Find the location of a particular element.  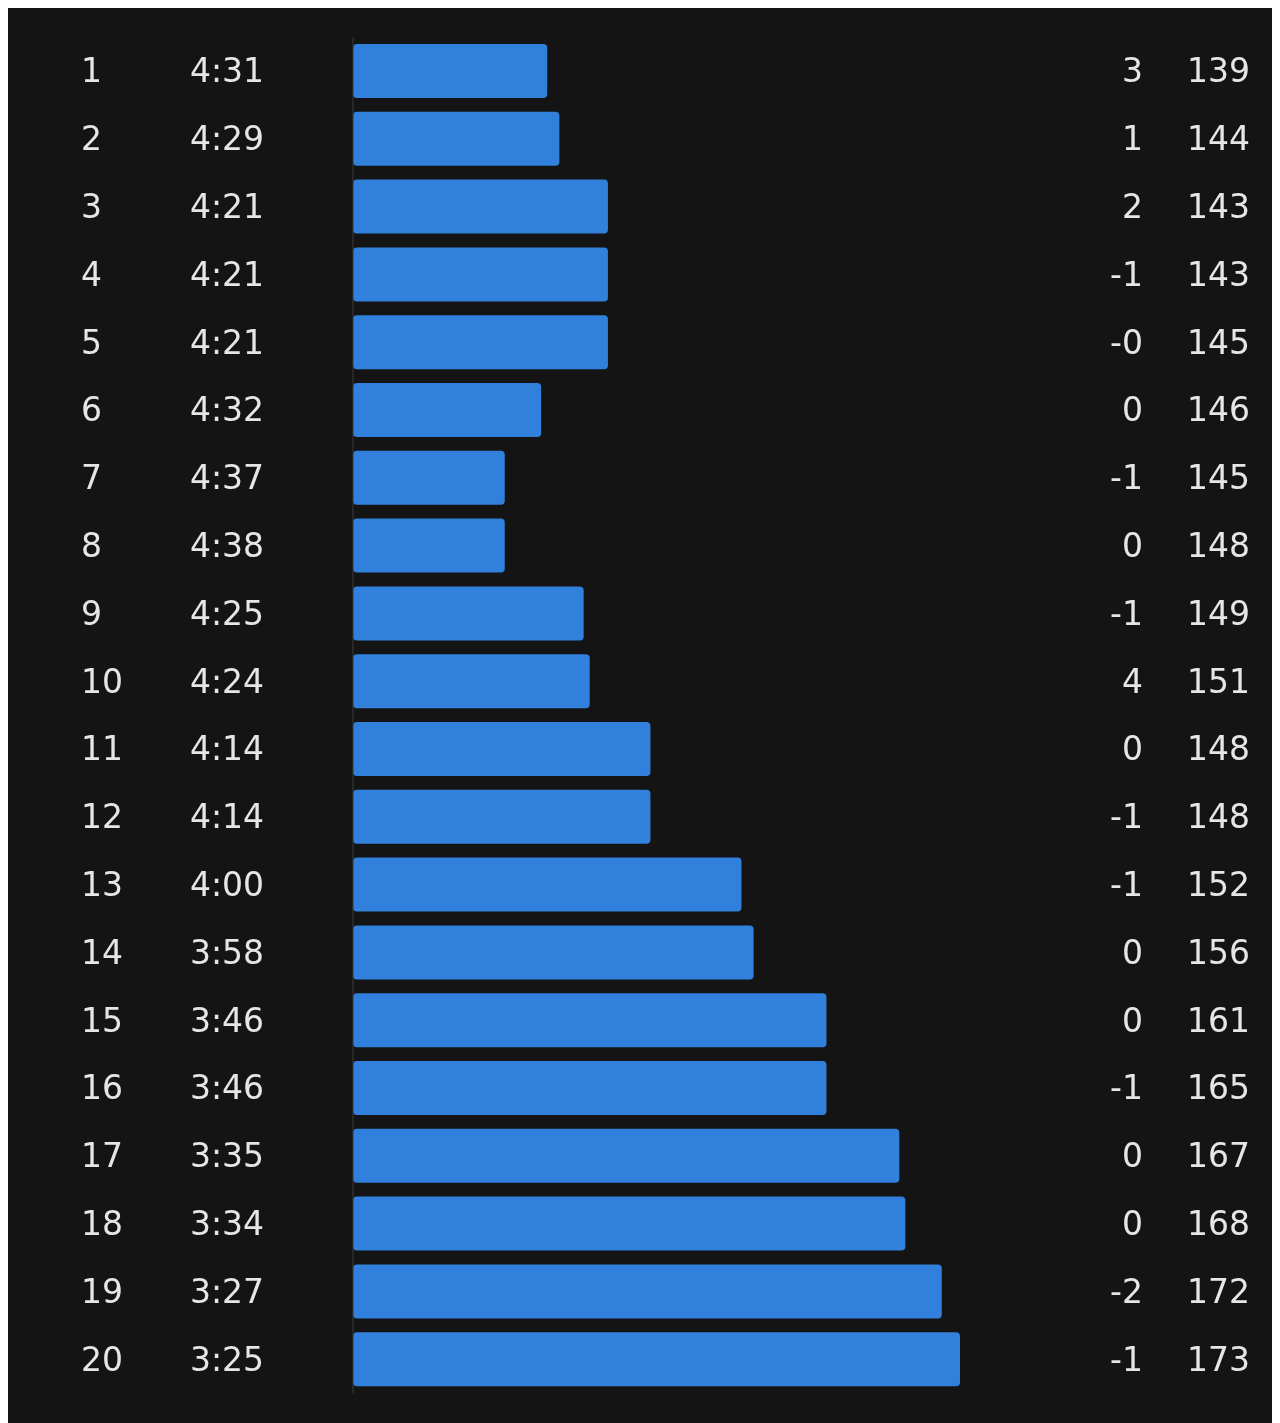

text: 139 is located at coordinates (1218, 71).